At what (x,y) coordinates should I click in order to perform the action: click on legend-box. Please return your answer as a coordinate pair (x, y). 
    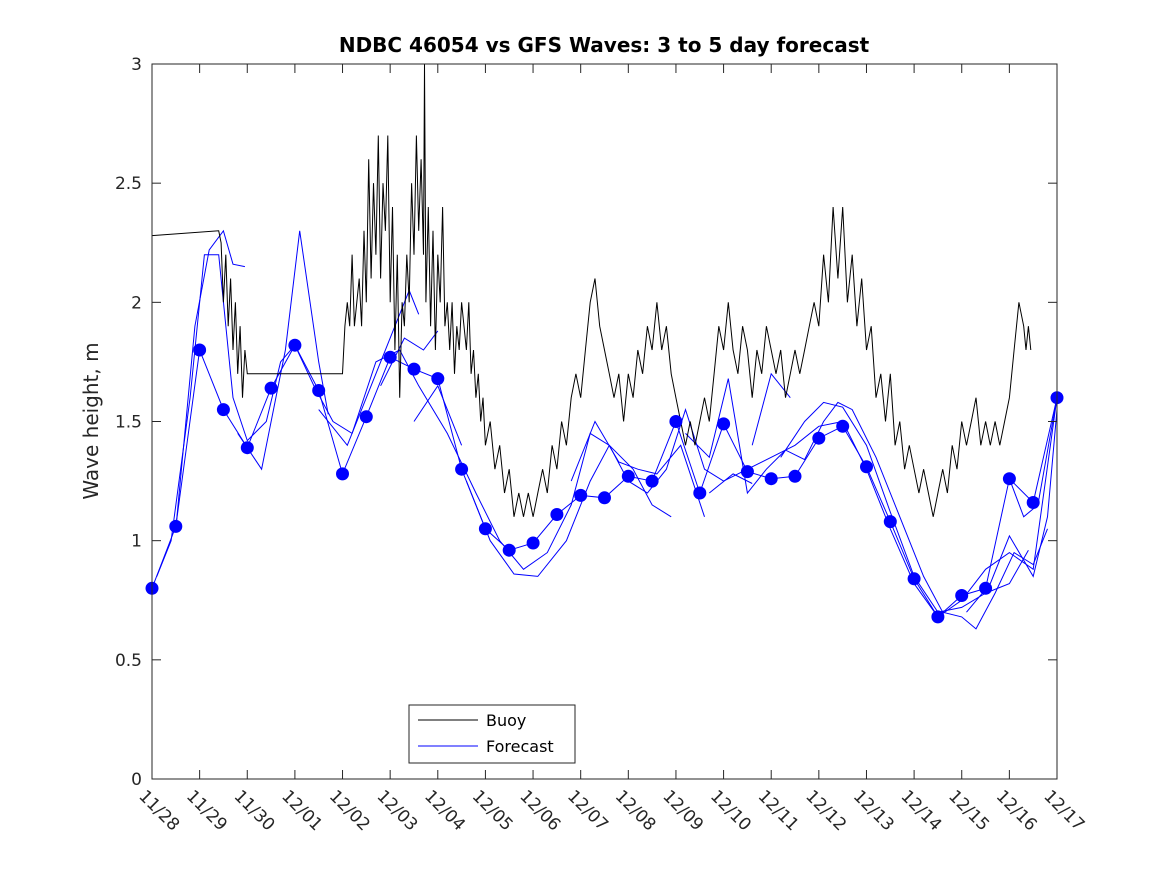
    Looking at the image, I should click on (492, 734).